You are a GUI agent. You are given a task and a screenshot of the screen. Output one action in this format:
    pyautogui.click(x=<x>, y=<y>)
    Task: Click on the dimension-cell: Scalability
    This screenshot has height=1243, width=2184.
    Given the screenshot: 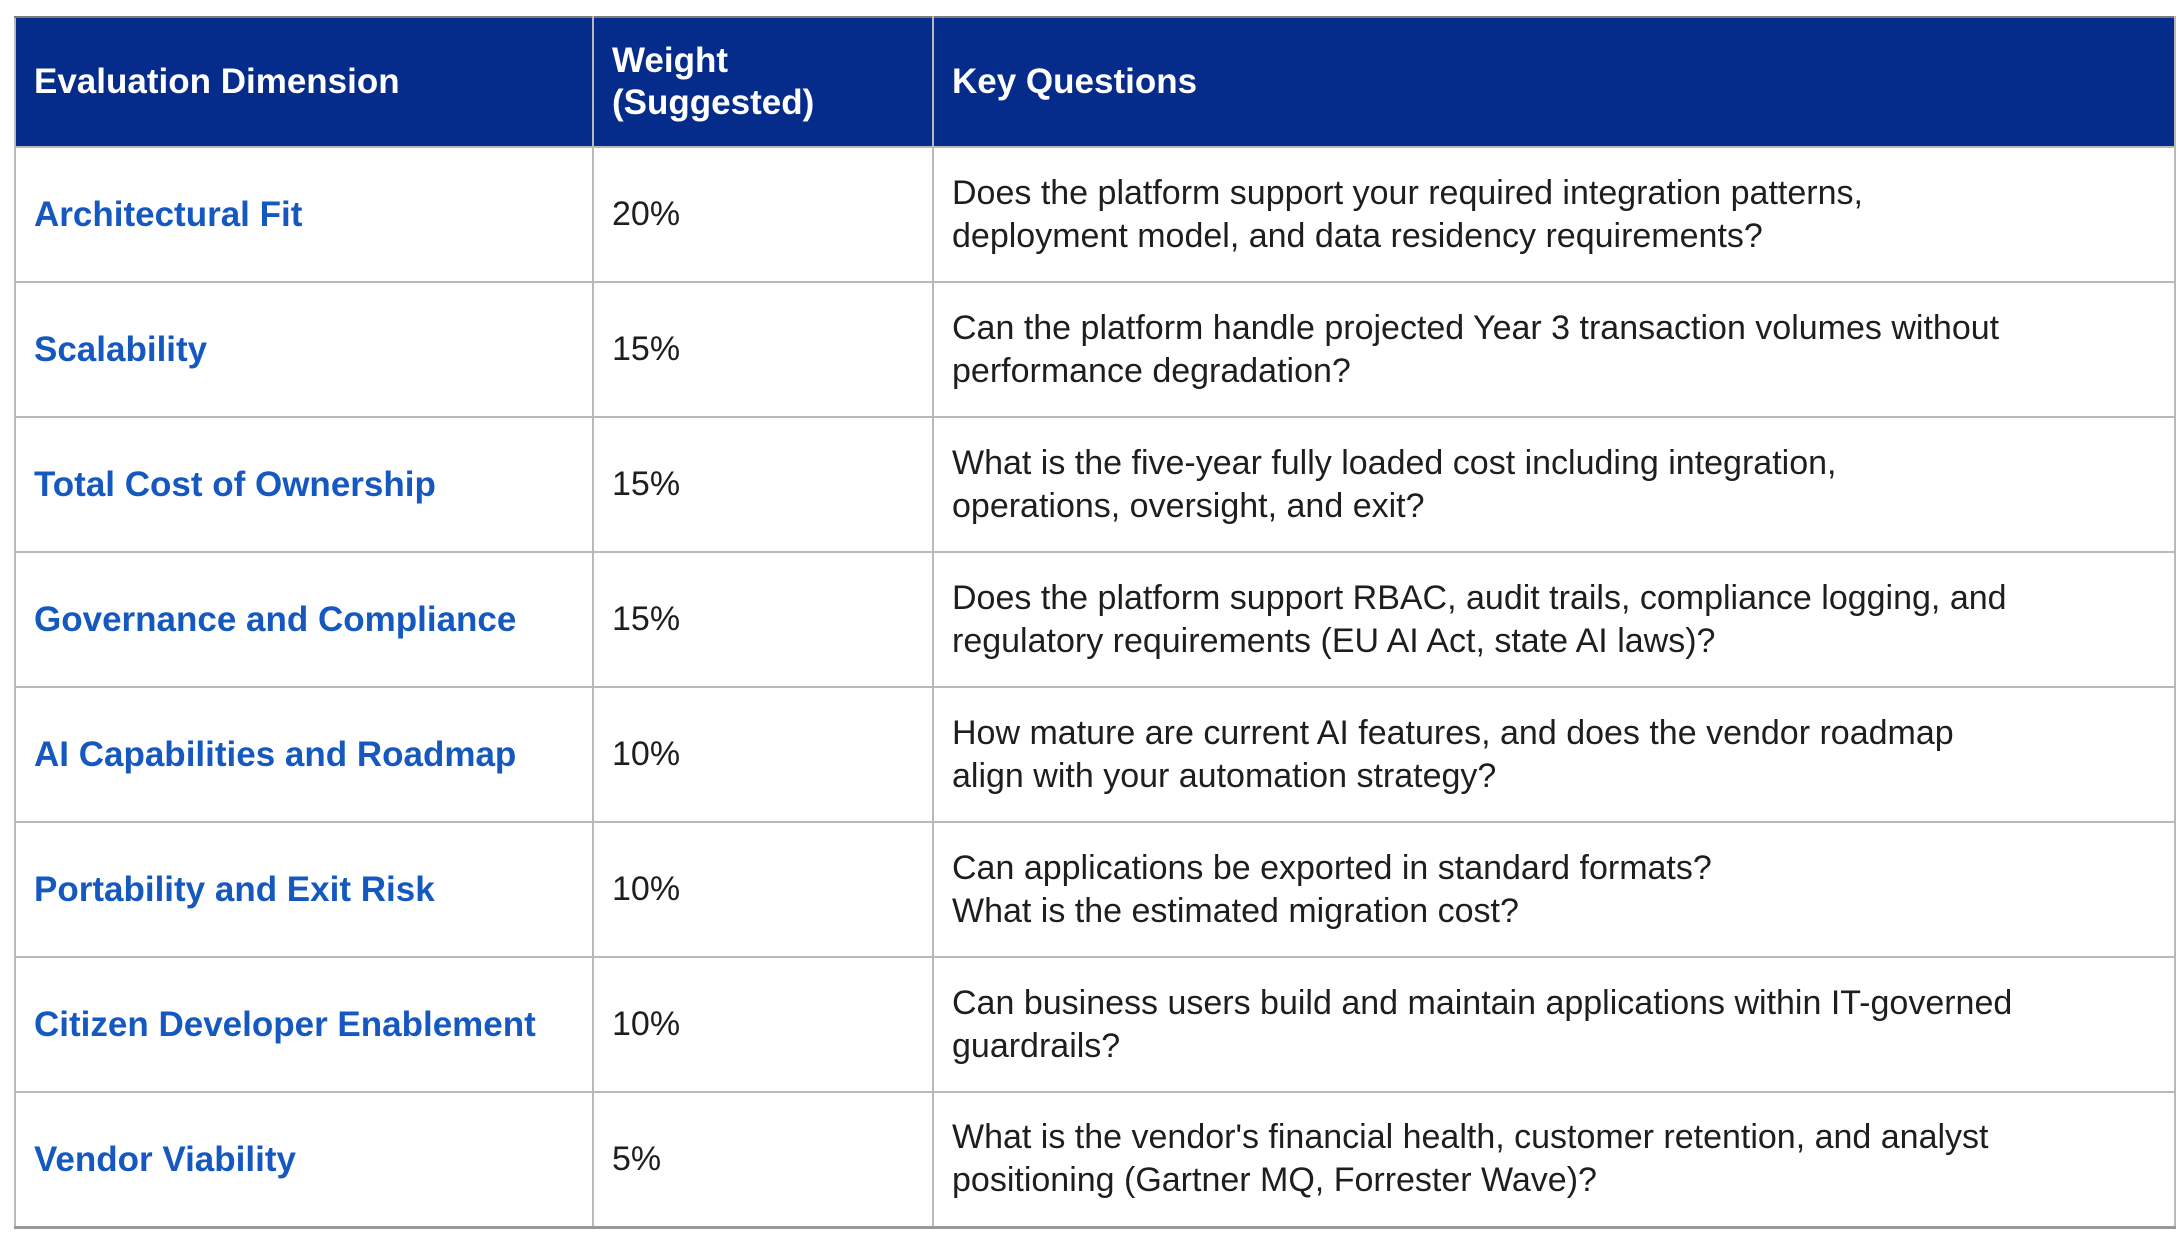 What is the action you would take?
    pyautogui.click(x=304, y=349)
    